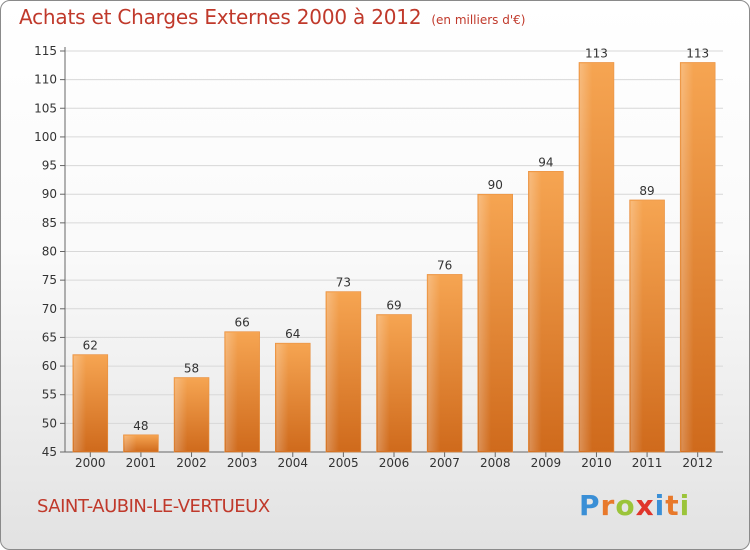  What do you see at coordinates (45, 108) in the screenshot?
I see `y-tick-label: 105` at bounding box center [45, 108].